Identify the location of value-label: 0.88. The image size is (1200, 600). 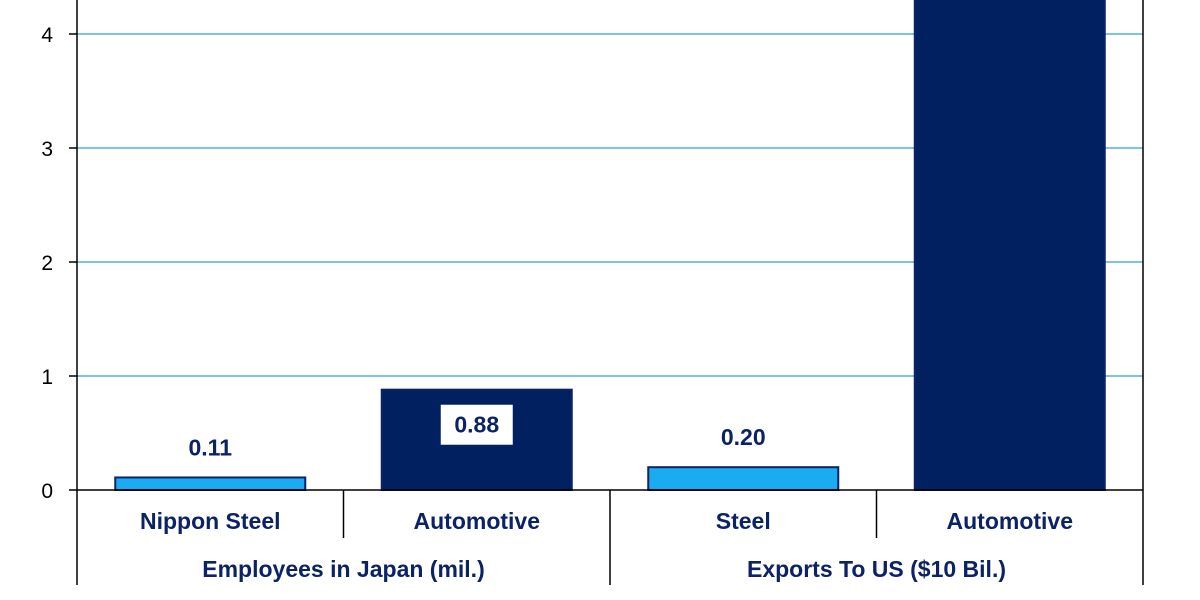
(476, 425).